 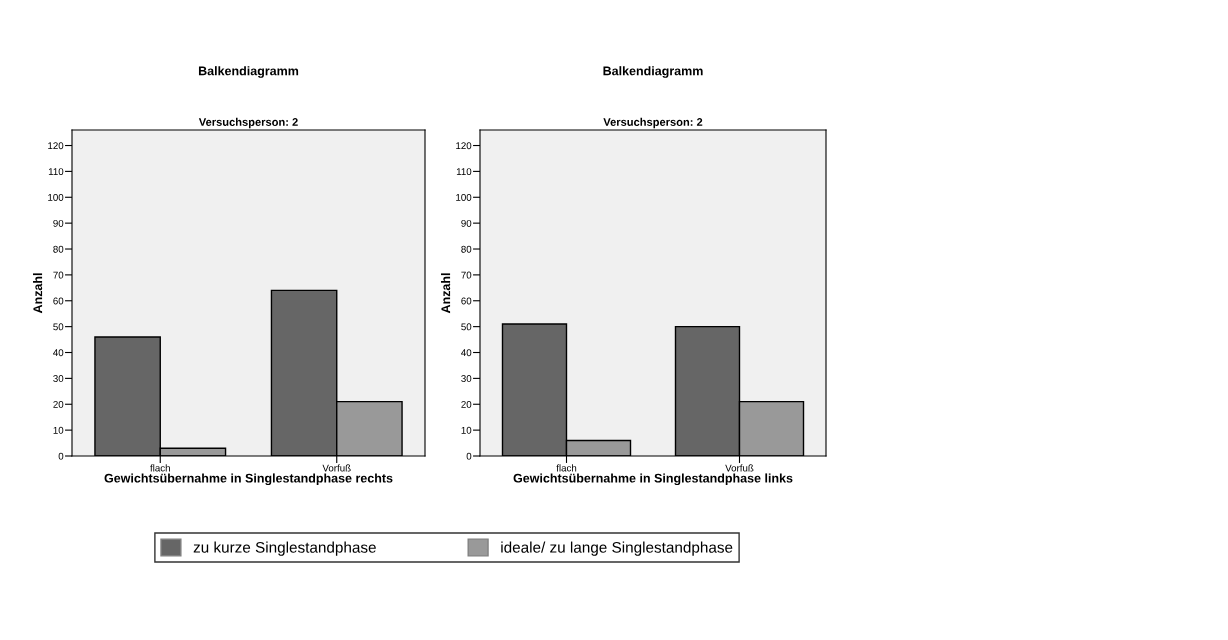 What do you see at coordinates (248, 479) in the screenshot?
I see `x-axis-title: Gewichtsübernahme in Singlestandphase rechts` at bounding box center [248, 479].